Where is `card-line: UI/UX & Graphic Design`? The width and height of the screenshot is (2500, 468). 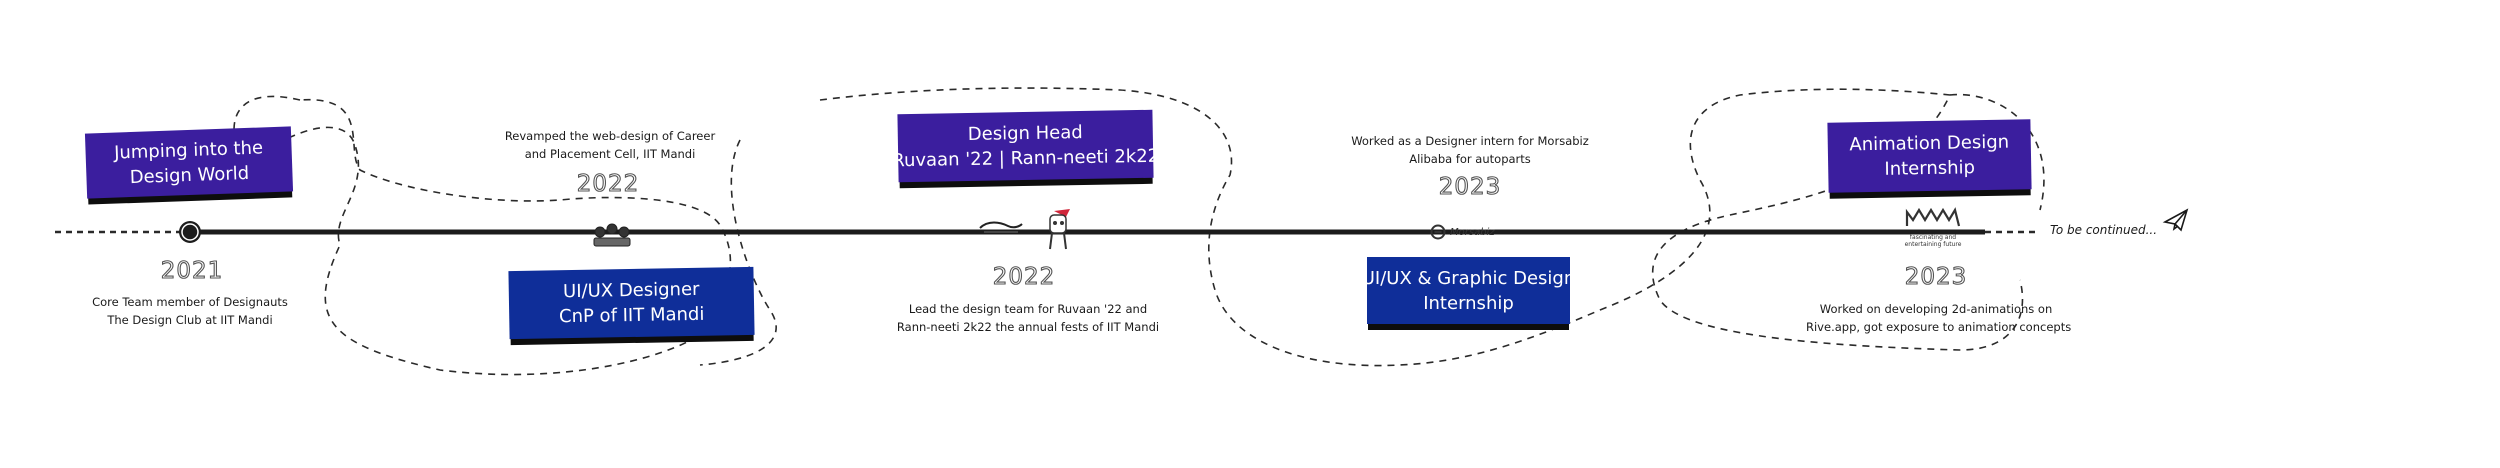
card-line: UI/UX & Graphic Design is located at coordinates (1468, 278).